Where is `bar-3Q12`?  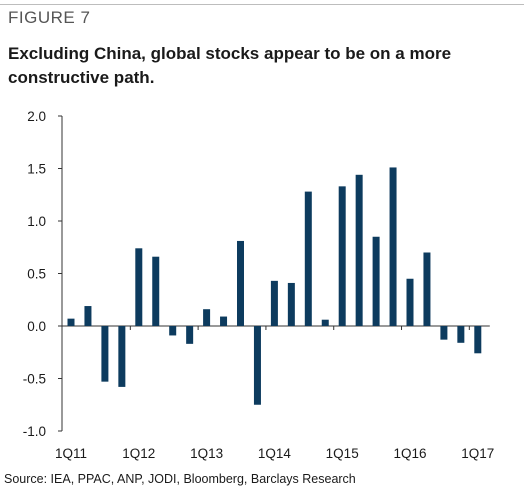 bar-3Q12 is located at coordinates (173, 331).